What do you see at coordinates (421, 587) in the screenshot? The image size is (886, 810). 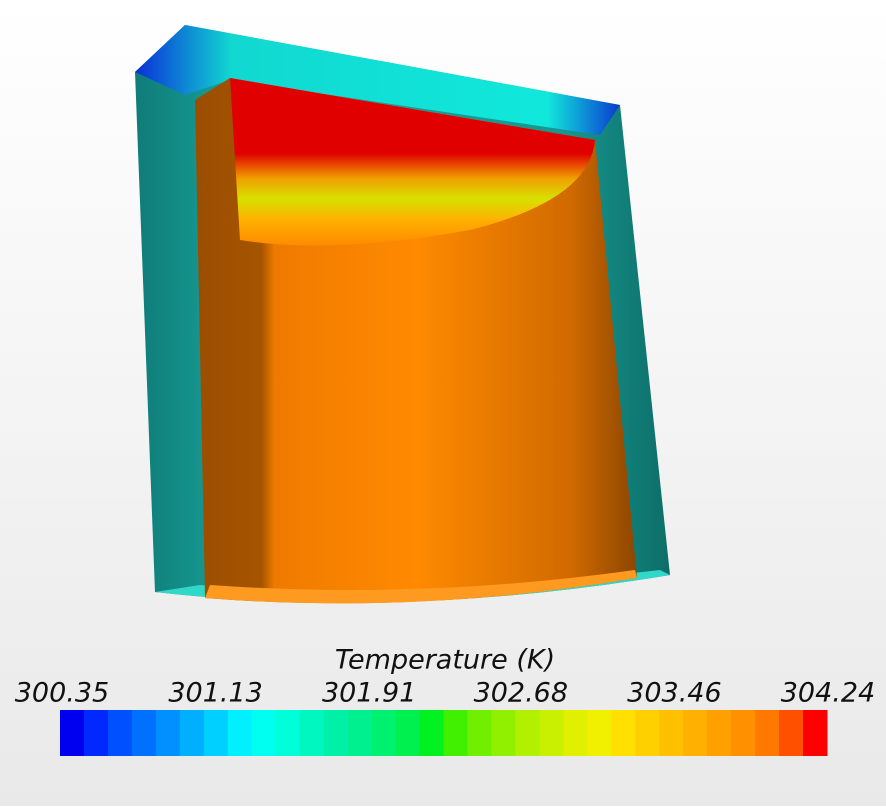 I see `inner-bottom` at bounding box center [421, 587].